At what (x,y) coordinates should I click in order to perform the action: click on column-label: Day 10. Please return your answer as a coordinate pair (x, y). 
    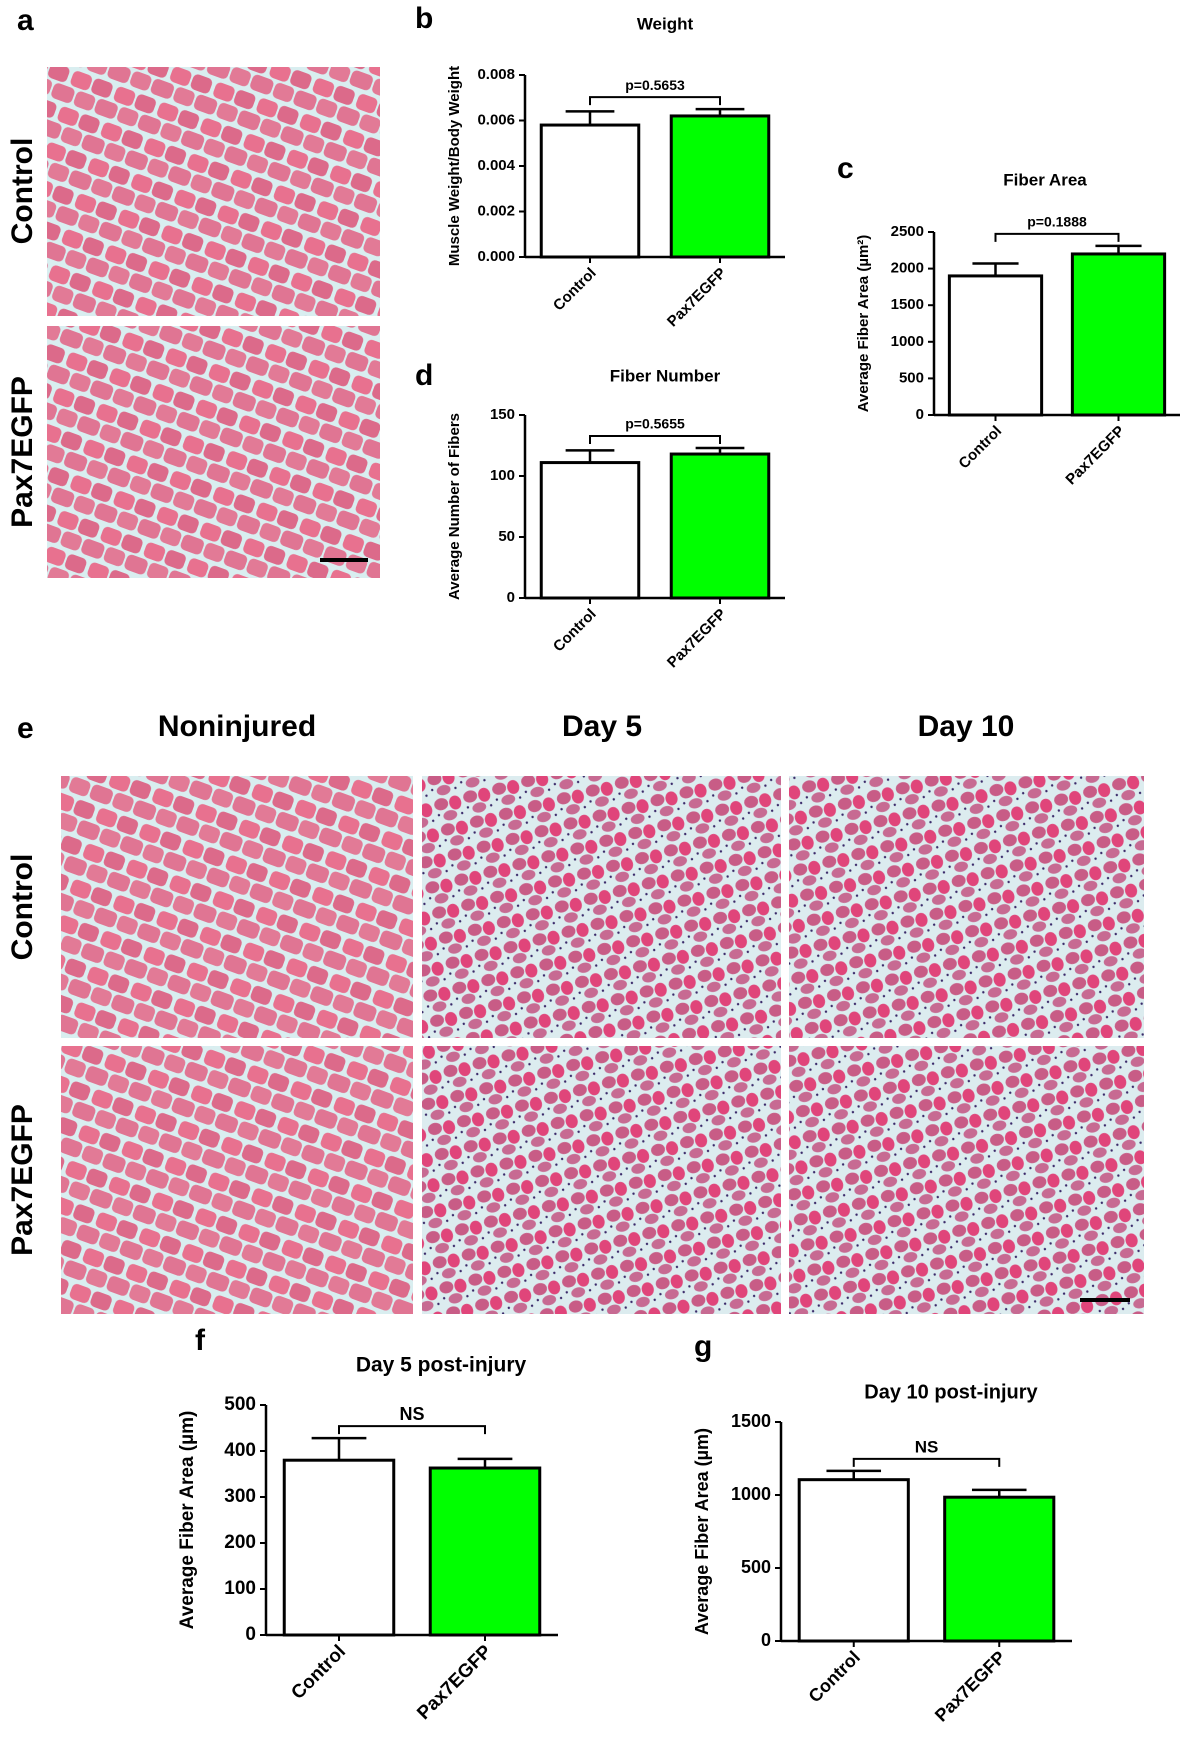
    Looking at the image, I should click on (966, 726).